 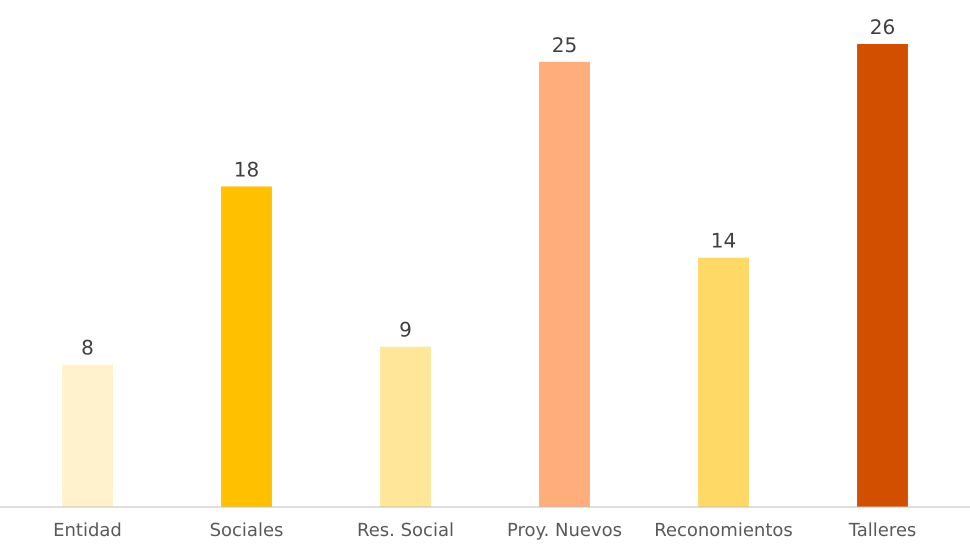 I want to click on x-tick-label: Sociales, so click(x=247, y=530).